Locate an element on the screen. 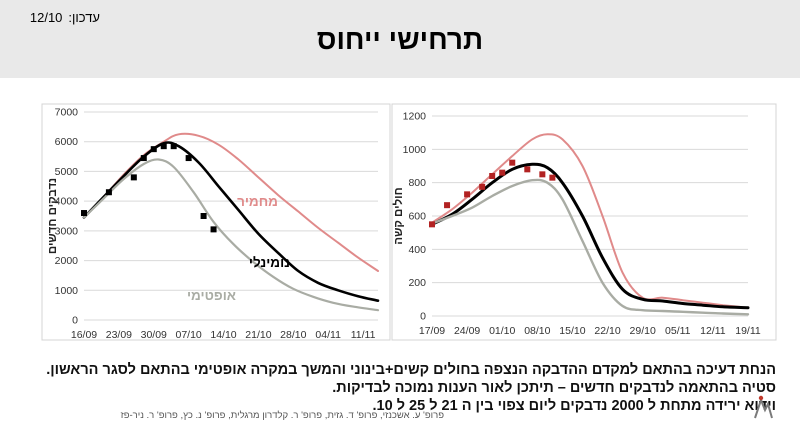 The width and height of the screenshot is (800, 436). x-tick-label: 24/09 is located at coordinates (467, 331).